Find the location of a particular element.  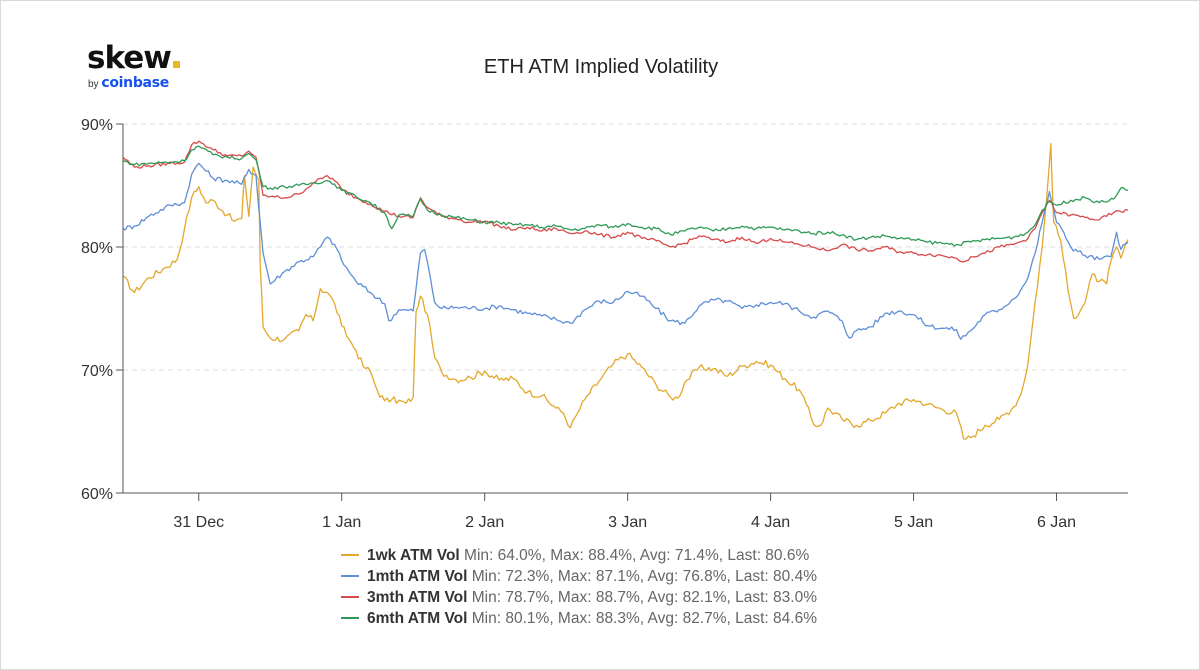

x-tick-label-2: 2 Jan is located at coordinates (484, 522).